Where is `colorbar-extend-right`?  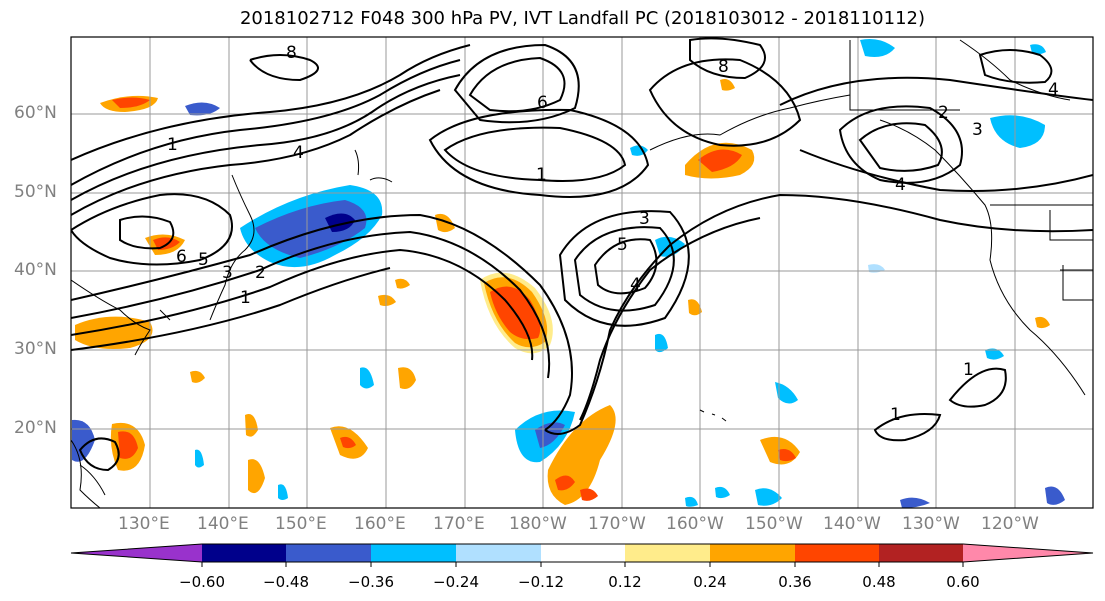
colorbar-extend-right is located at coordinates (1028, 553).